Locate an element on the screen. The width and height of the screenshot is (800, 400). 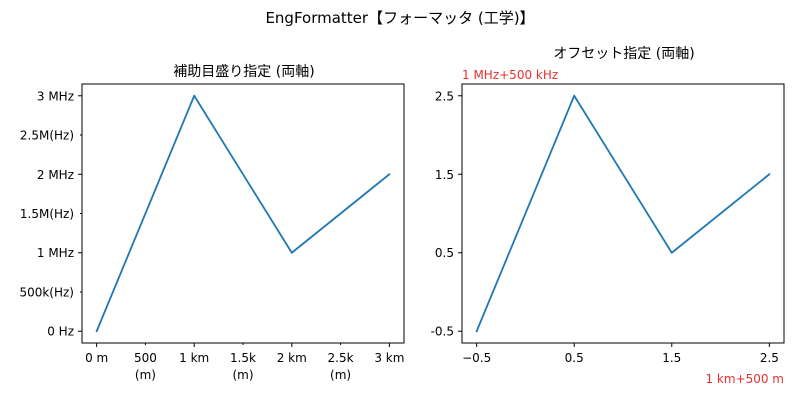
right-chart-x-offset-text: 1 km+500 m is located at coordinates (744, 379).